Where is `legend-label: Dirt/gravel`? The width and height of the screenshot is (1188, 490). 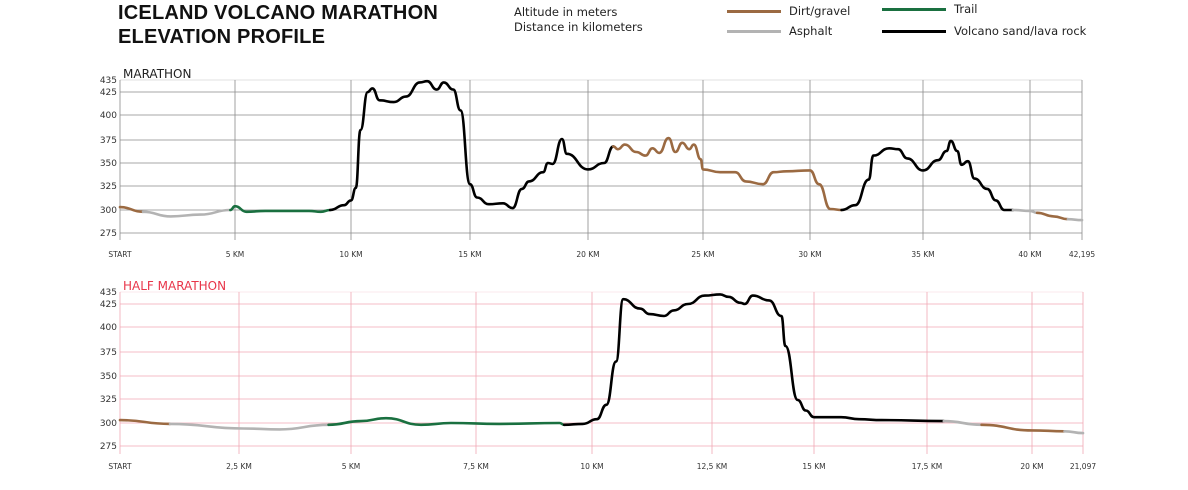 legend-label: Dirt/gravel is located at coordinates (820, 11).